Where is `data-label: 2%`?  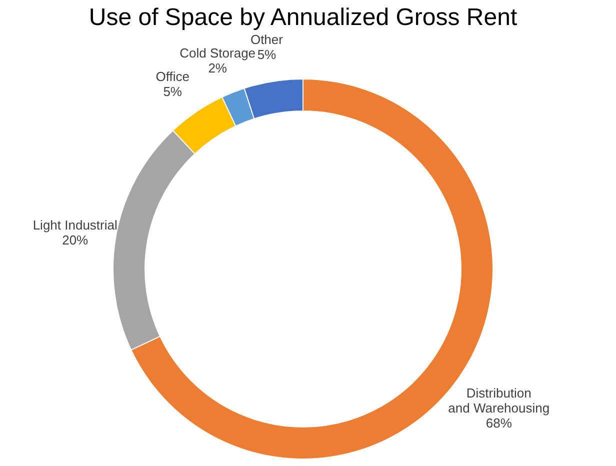
data-label: 2% is located at coordinates (218, 68).